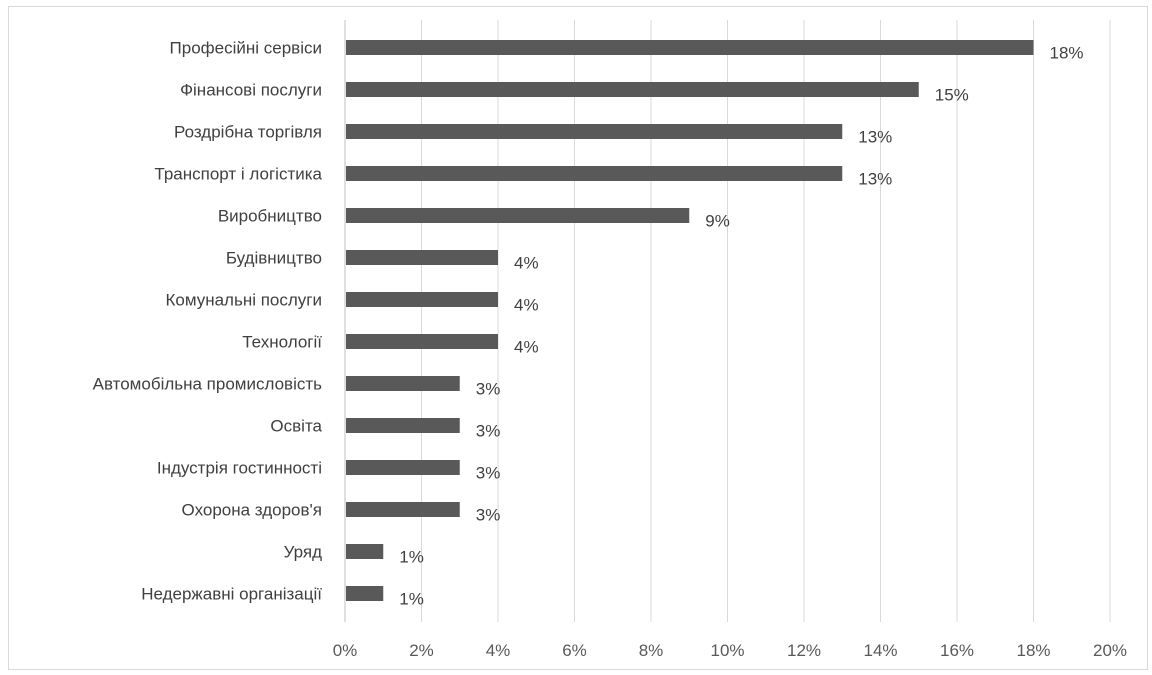  Describe the element at coordinates (727, 650) in the screenshot. I see `x-tick-label: 10%` at that location.